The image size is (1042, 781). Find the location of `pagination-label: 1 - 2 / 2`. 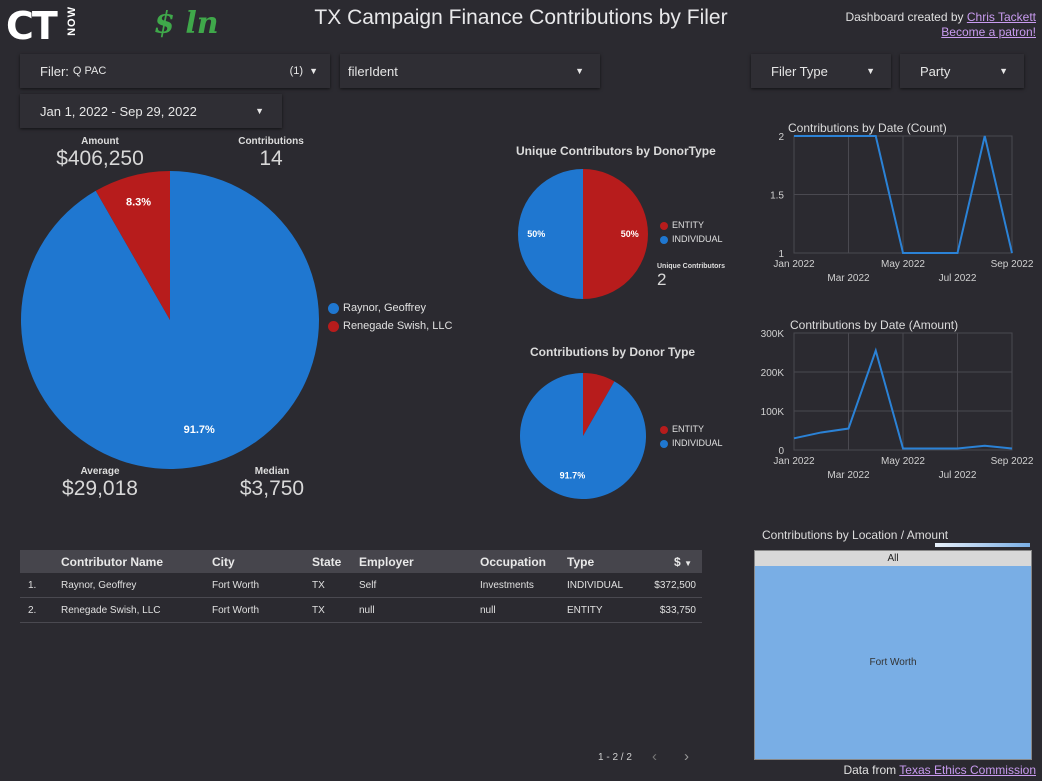

pagination-label: 1 - 2 / 2 is located at coordinates (615, 757).